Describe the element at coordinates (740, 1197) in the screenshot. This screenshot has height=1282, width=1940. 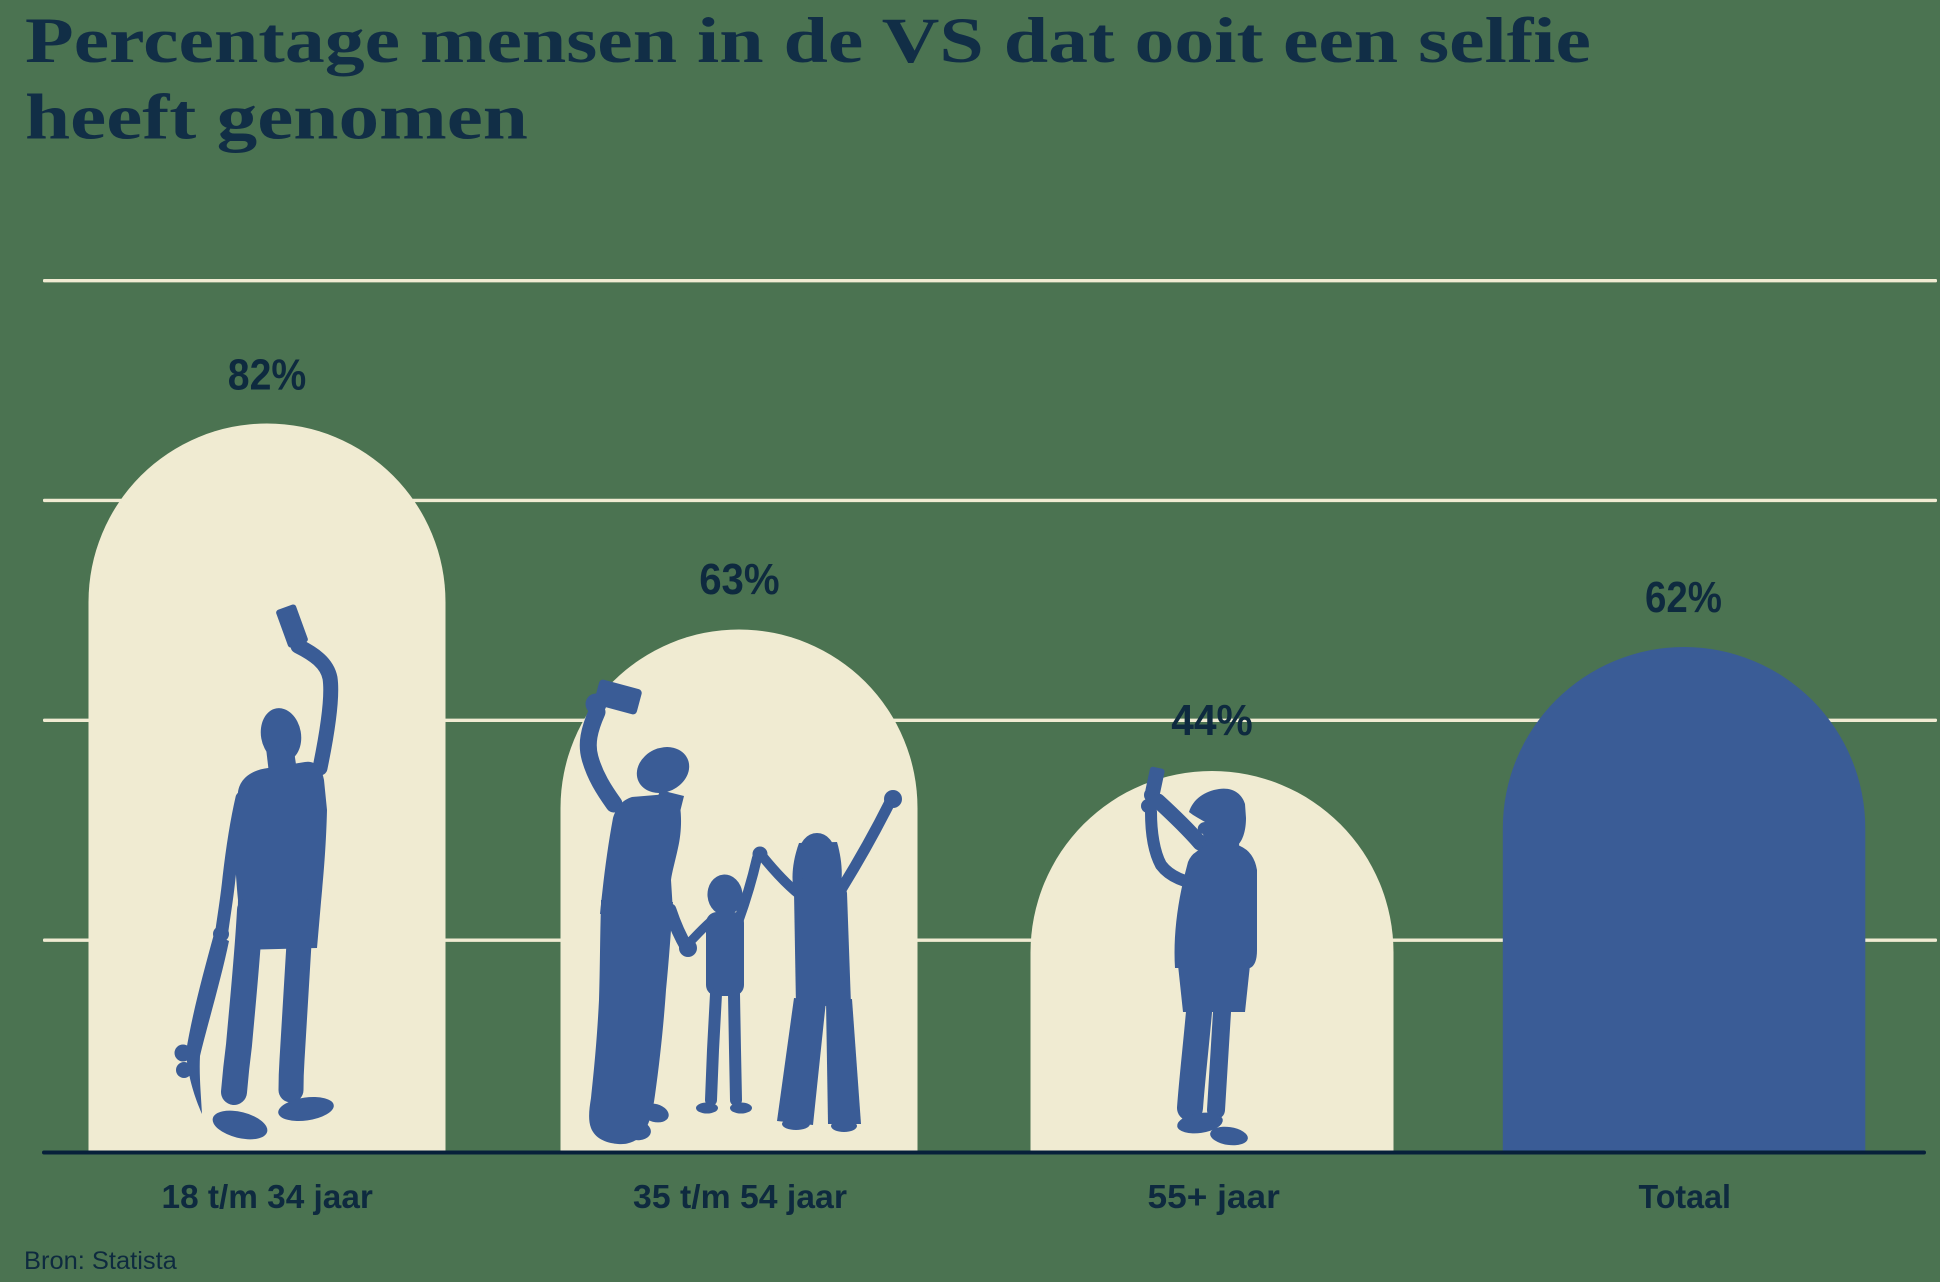
I see `svg-text: 35 t/m 54 jaar` at that location.